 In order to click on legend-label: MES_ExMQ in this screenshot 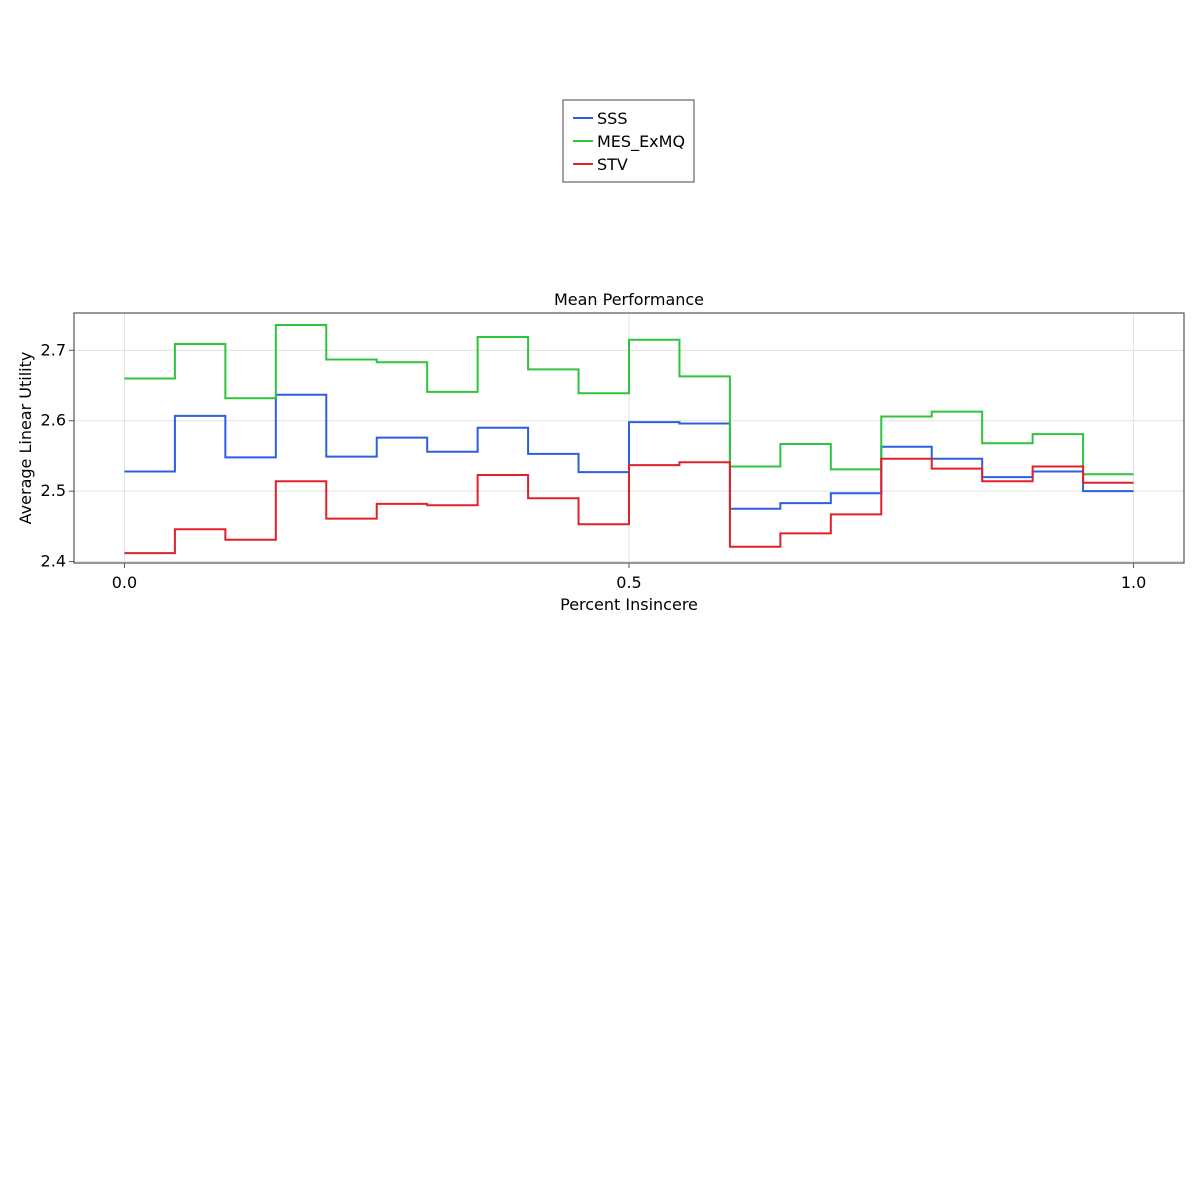, I will do `click(641, 142)`.